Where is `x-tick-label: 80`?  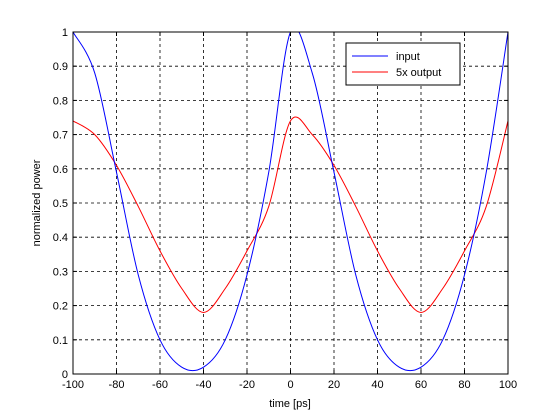 x-tick-label: 80 is located at coordinates (464, 385).